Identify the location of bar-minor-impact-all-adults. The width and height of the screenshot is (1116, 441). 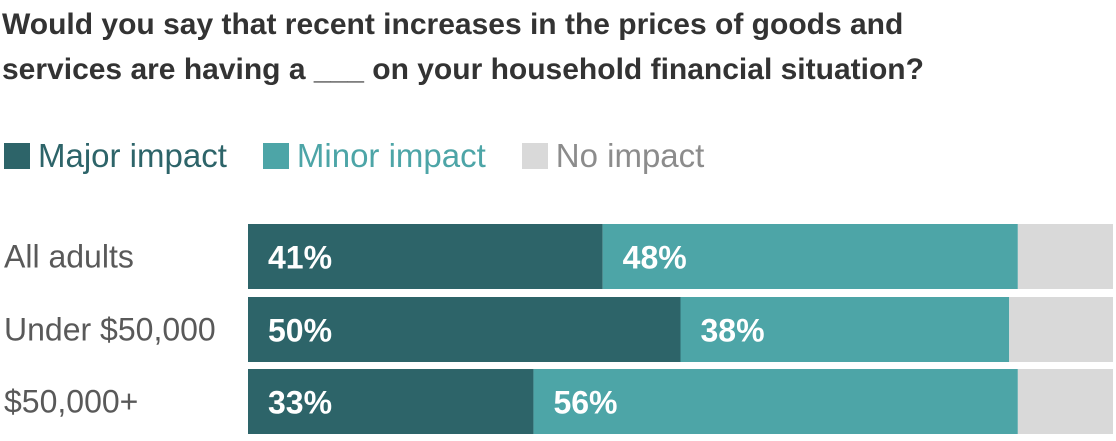
(810, 256).